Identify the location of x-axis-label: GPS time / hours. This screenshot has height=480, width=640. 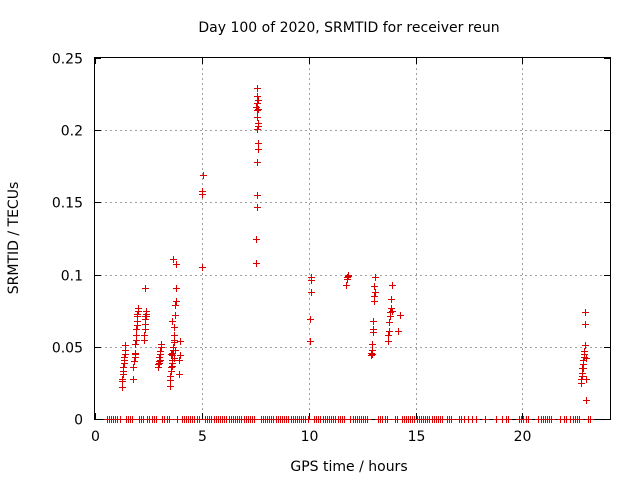
(348, 467).